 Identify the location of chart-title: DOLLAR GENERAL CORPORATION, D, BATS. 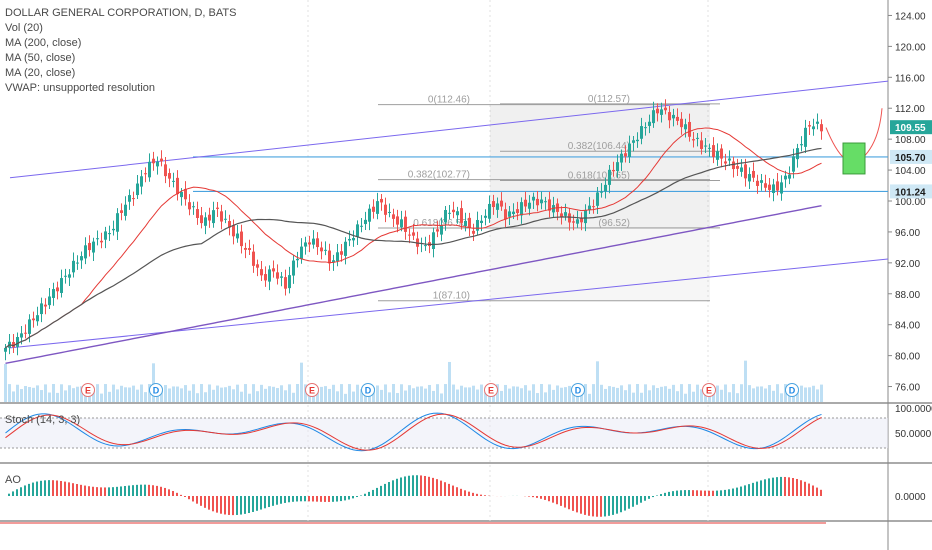
(121, 13).